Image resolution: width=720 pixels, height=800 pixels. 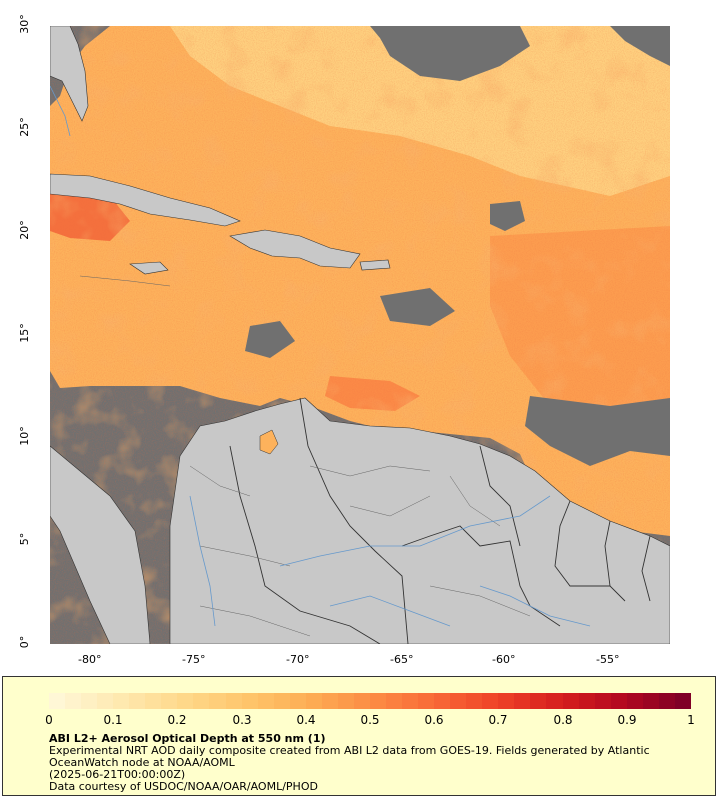 What do you see at coordinates (507, 216) in the screenshot?
I see `no-data-patch-mid` at bounding box center [507, 216].